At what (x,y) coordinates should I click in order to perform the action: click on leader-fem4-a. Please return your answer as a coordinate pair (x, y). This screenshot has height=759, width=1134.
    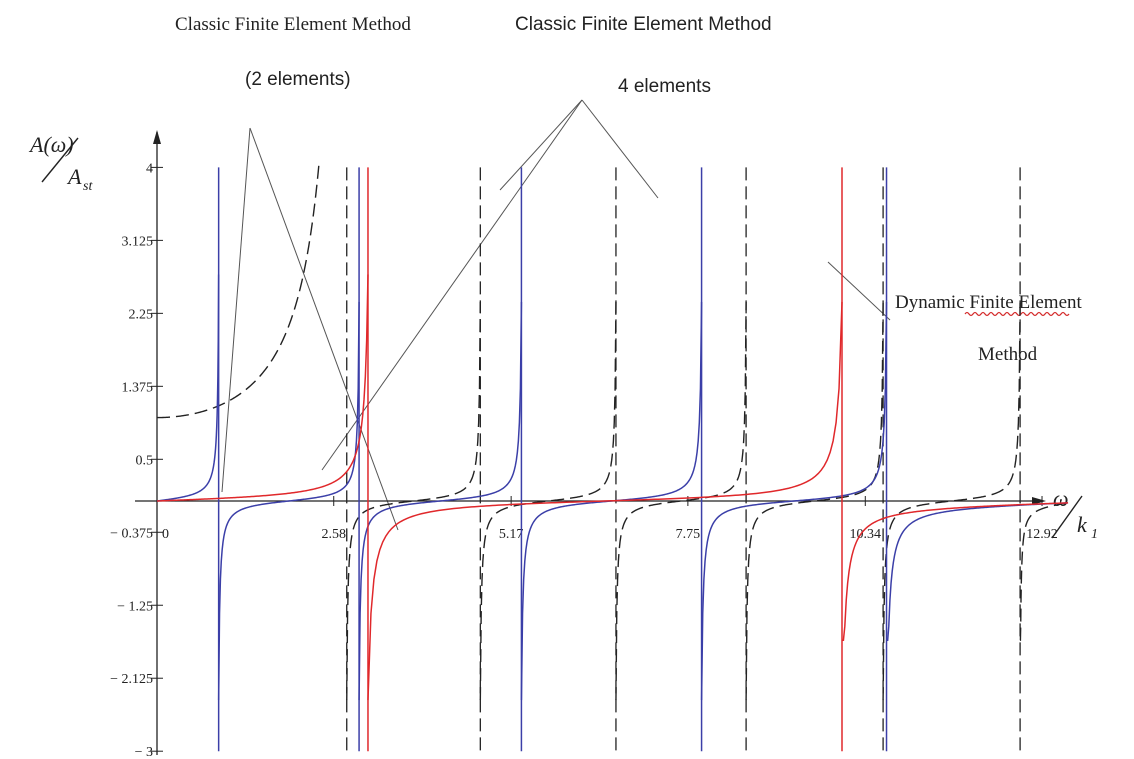
    Looking at the image, I should click on (541, 145).